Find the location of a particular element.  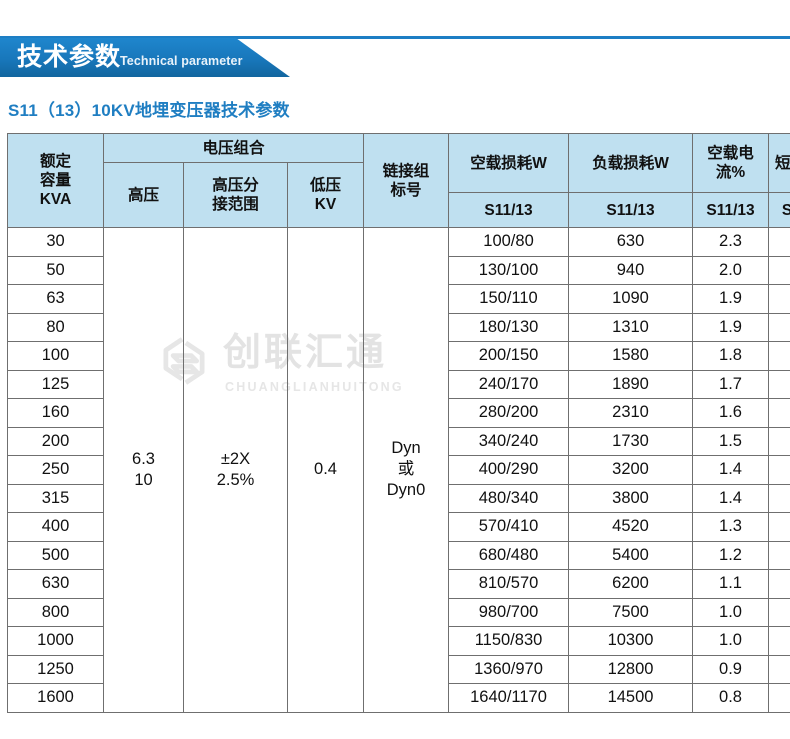

th-hv-tap-line2: 接范围 is located at coordinates (235, 204).